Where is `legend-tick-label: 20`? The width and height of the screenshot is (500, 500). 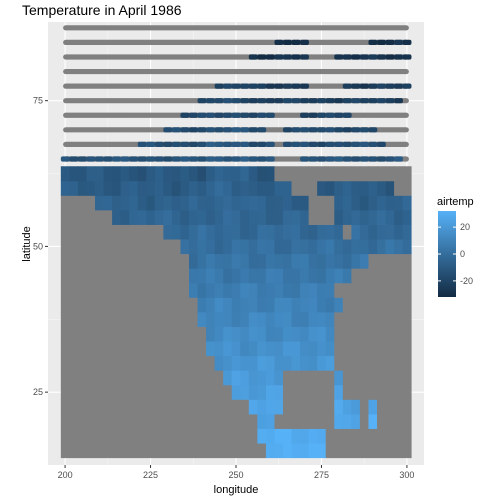
legend-tick-label: 20 is located at coordinates (465, 227).